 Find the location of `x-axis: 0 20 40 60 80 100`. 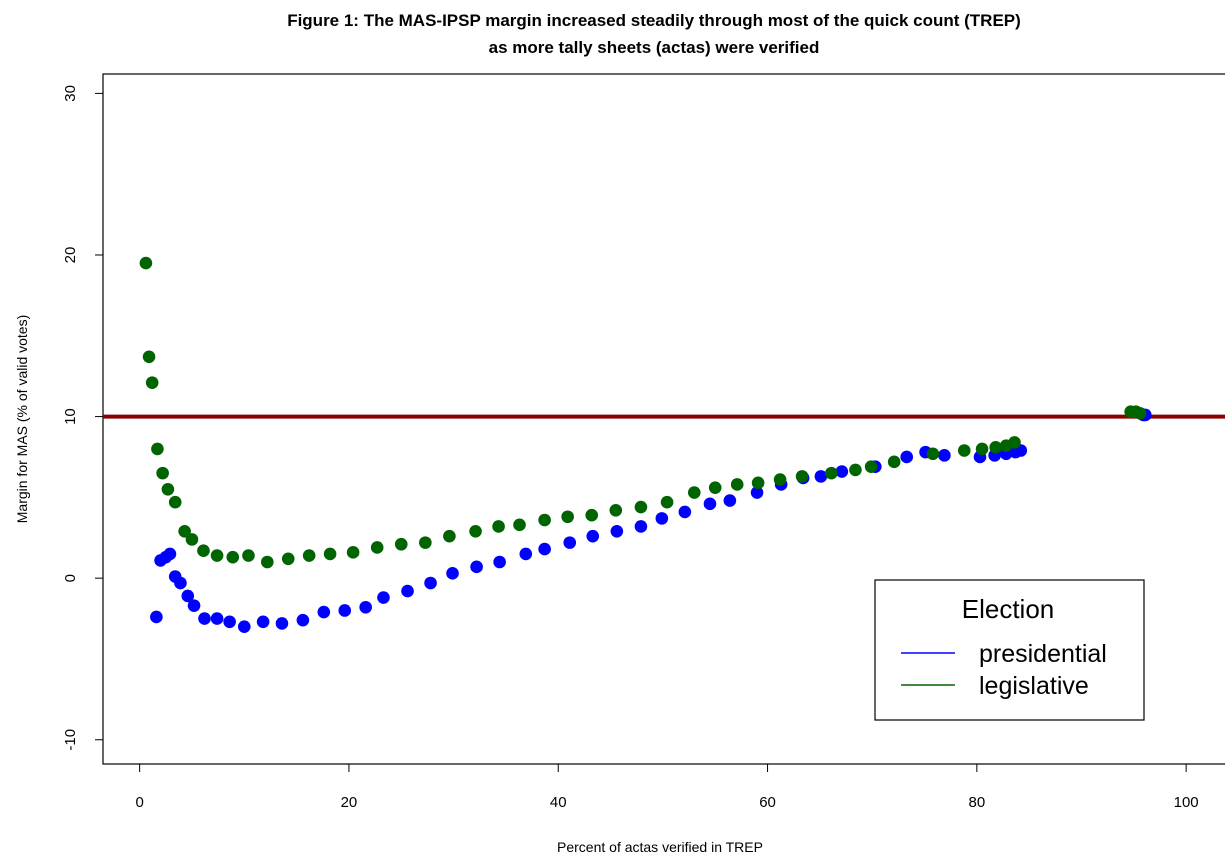

x-axis: 0 20 40 60 80 100 is located at coordinates (667, 787).